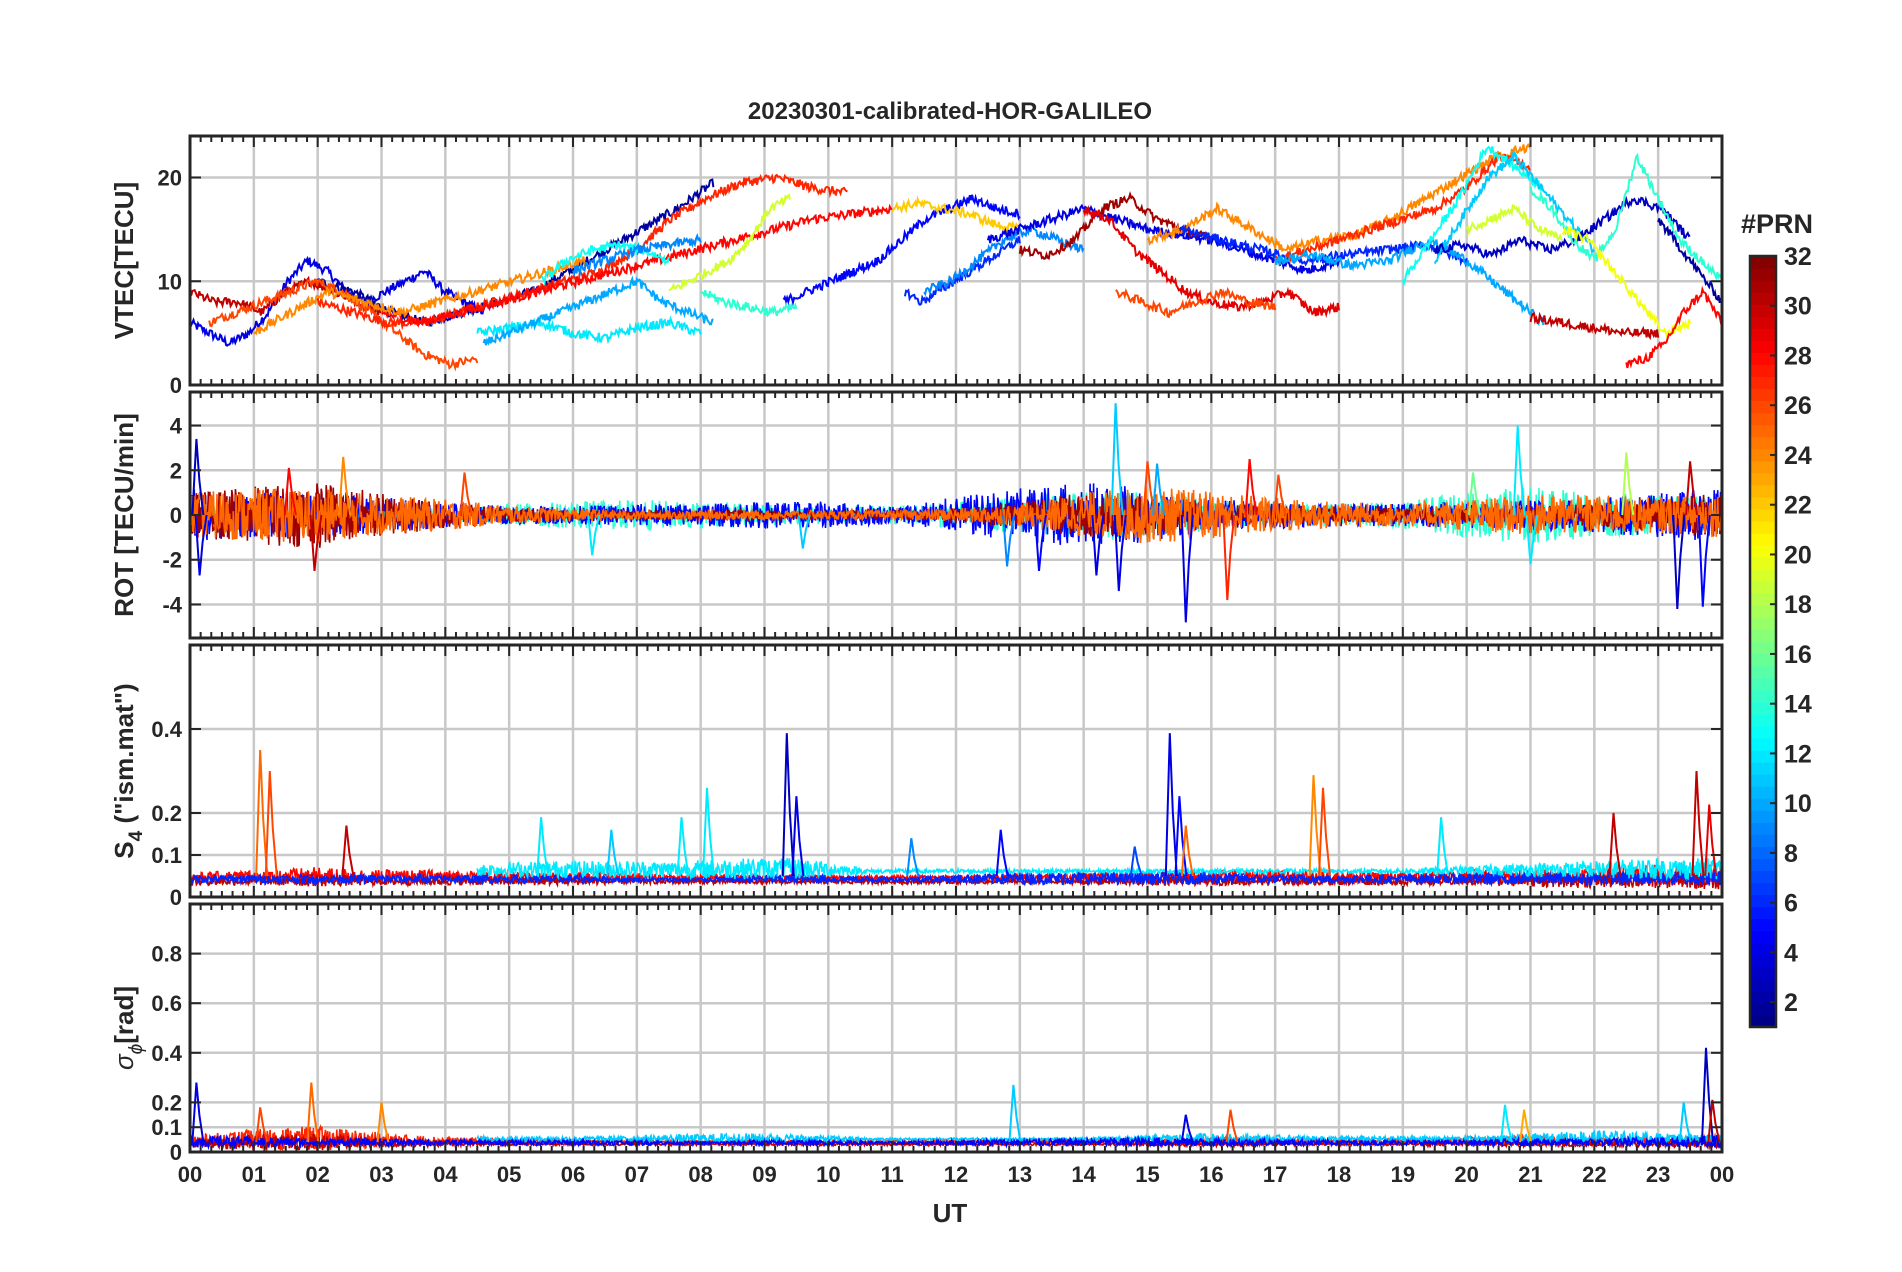  What do you see at coordinates (128, 1028) in the screenshot?
I see `y-axis-label-sigma: σϕ[rad]` at bounding box center [128, 1028].